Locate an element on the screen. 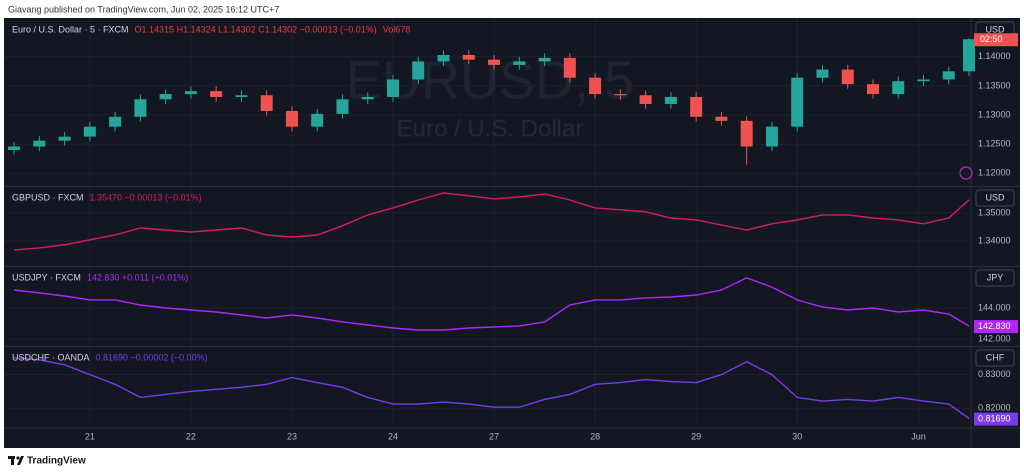 This screenshot has width=1024, height=472. y-tick-label: 1.14000 is located at coordinates (994, 56).